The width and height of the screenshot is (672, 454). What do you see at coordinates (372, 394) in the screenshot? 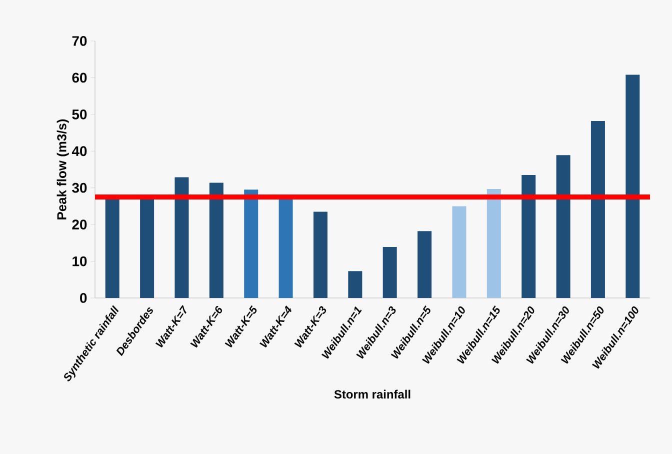
I see `x-axis-title: Storm rainfall` at bounding box center [372, 394].